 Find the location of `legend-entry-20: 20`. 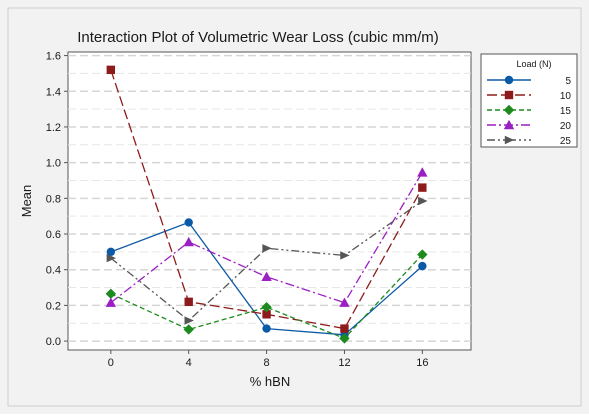

legend-entry-20: 20 is located at coordinates (529, 125).